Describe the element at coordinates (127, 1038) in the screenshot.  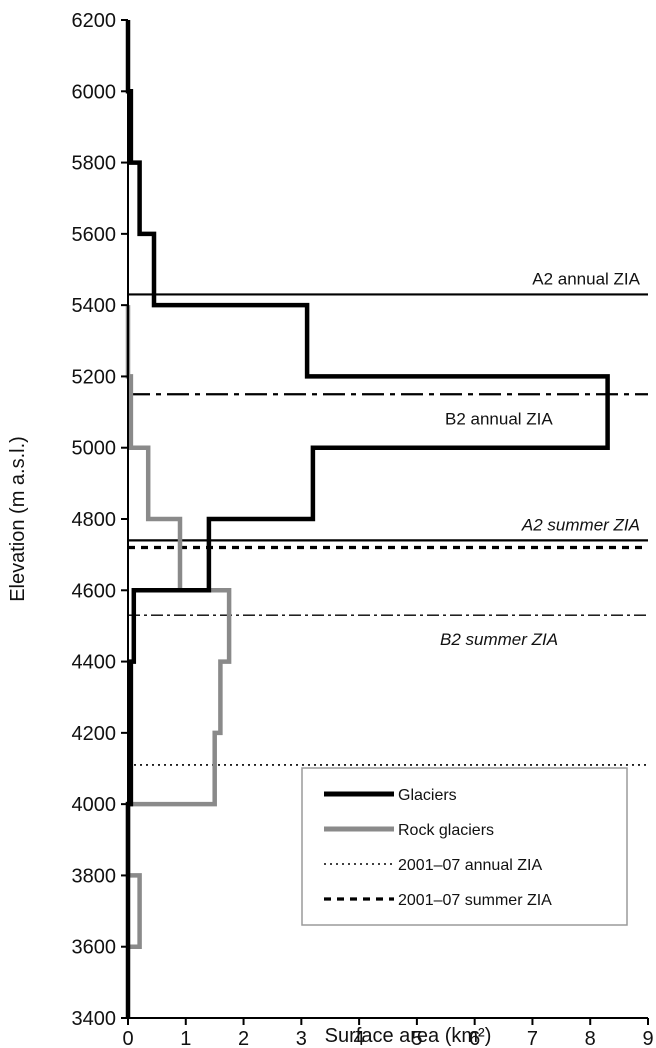
I see `x-tick-label: 0` at that location.